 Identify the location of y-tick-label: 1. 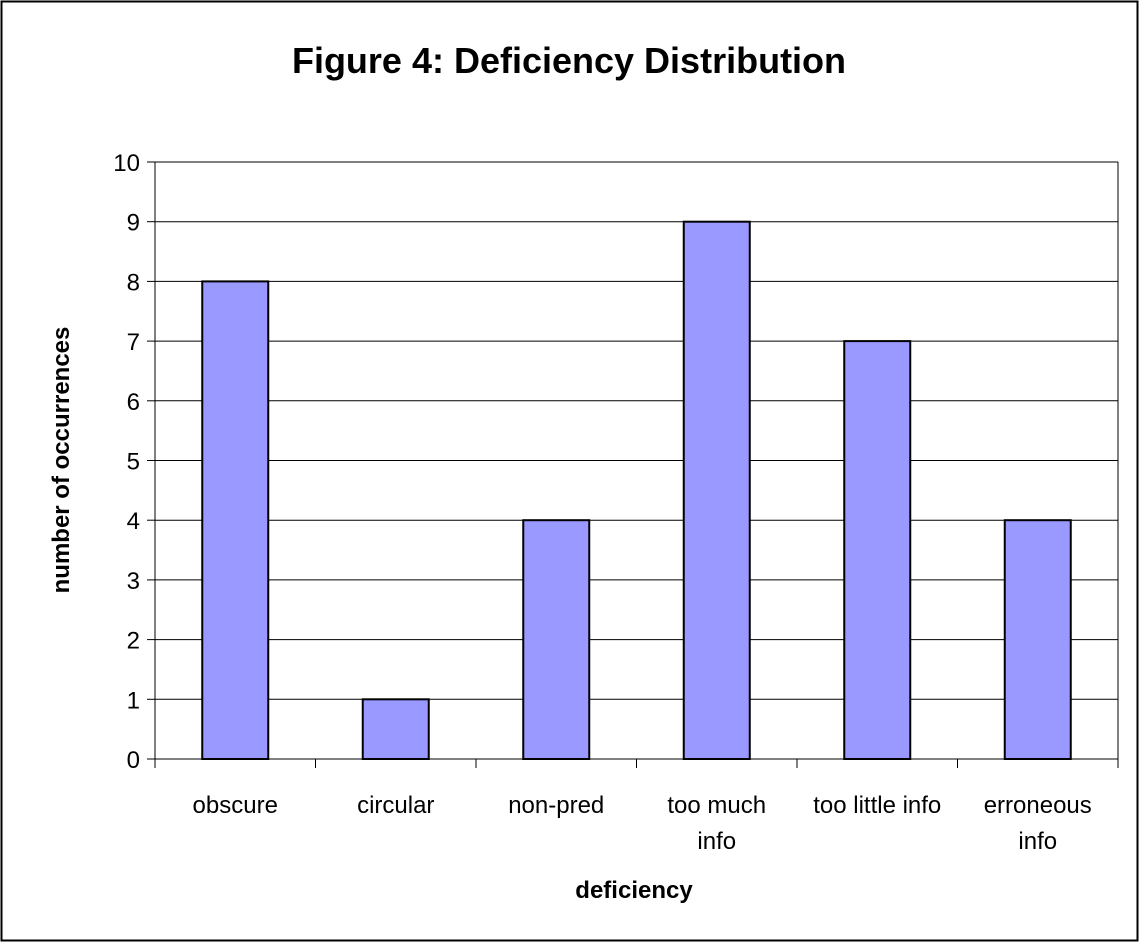
(133, 700).